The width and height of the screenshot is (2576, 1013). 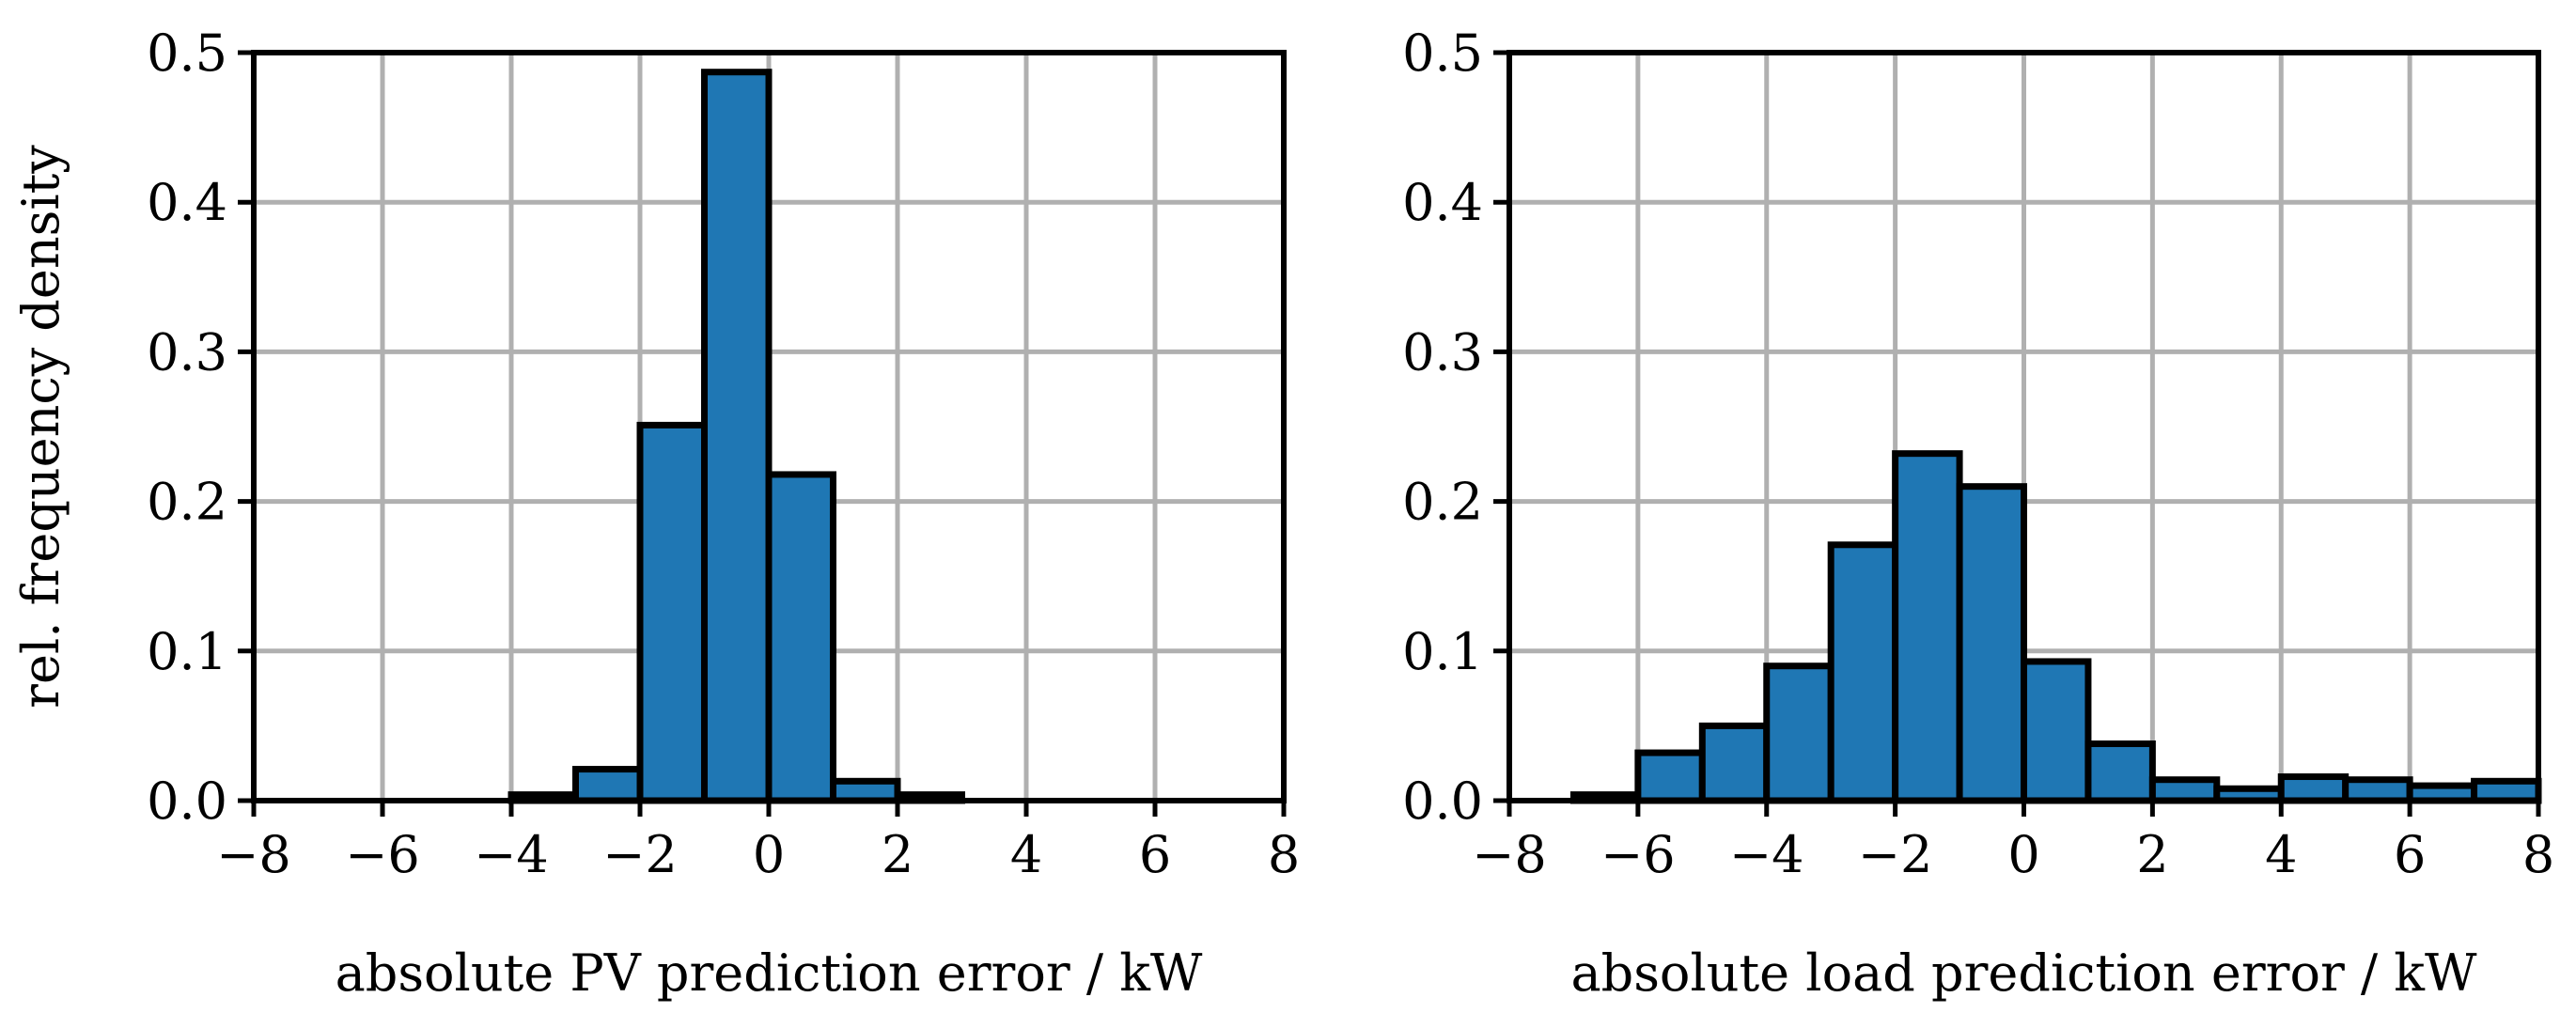 I want to click on chart-1-xtick-label-8: 8, so click(x=1284, y=854).